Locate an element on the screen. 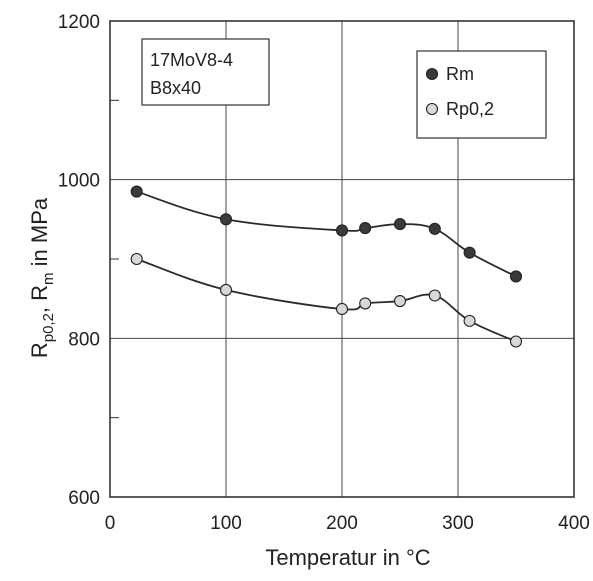 The width and height of the screenshot is (593, 581). annotation-line-2: B8x40 is located at coordinates (175, 88).